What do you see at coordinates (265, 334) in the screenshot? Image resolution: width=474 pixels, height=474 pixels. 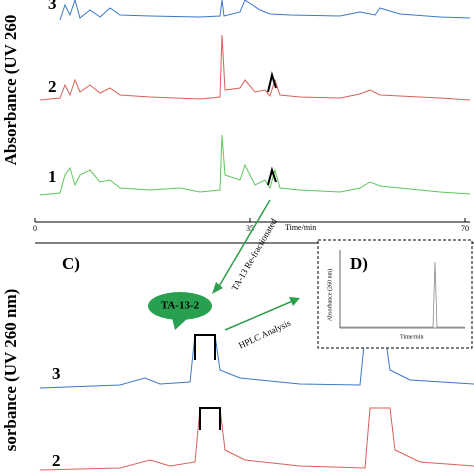 I see `arrow-label: HPLC Analysis` at bounding box center [265, 334].